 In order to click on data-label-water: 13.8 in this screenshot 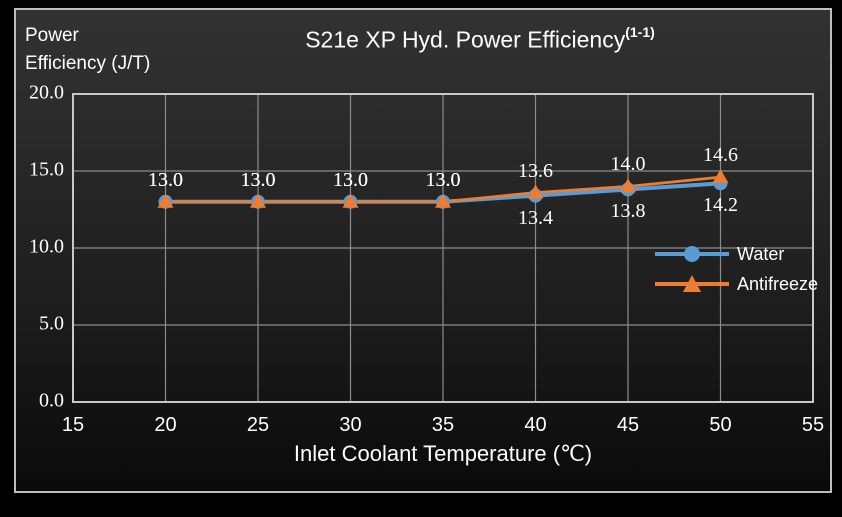, I will do `click(628, 211)`.